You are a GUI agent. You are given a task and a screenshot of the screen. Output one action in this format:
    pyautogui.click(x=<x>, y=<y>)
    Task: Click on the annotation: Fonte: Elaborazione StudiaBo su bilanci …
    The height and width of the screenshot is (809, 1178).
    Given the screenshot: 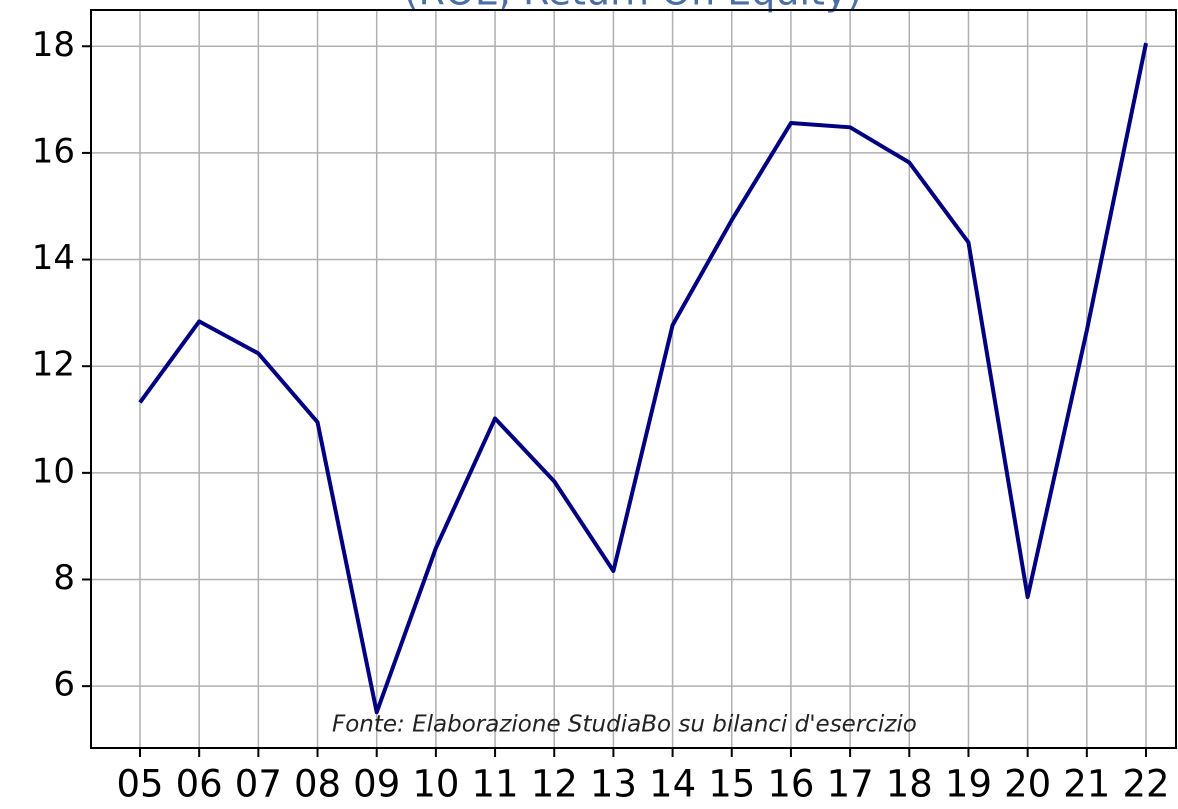 What is the action you would take?
    pyautogui.click(x=624, y=725)
    